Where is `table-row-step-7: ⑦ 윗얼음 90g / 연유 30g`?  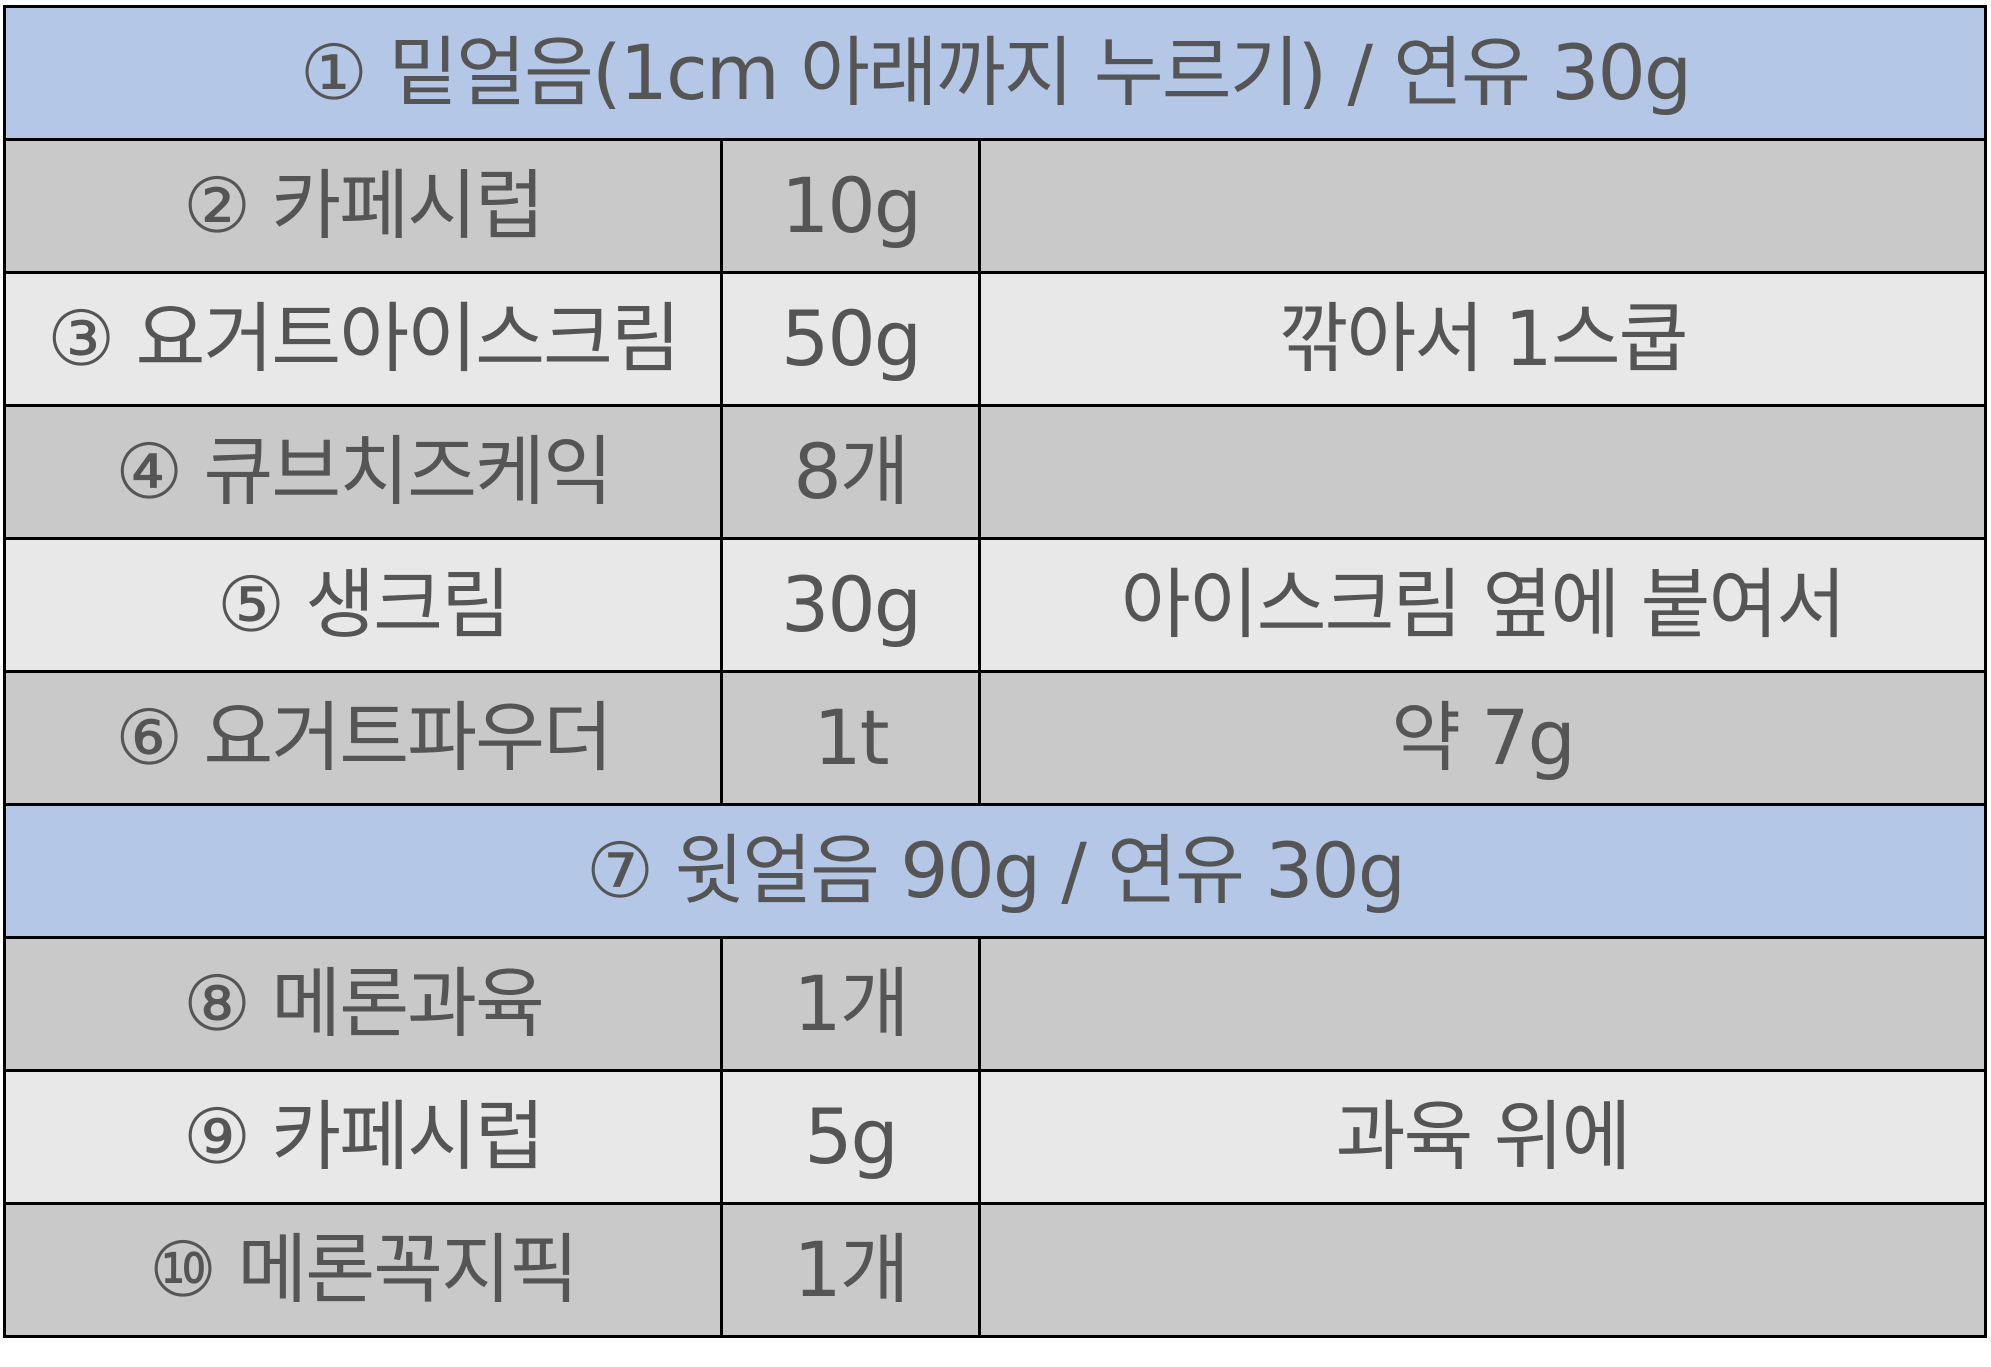
table-row-step-7: ⑦ 윗얼음 90g / 연유 30g is located at coordinates (995, 871).